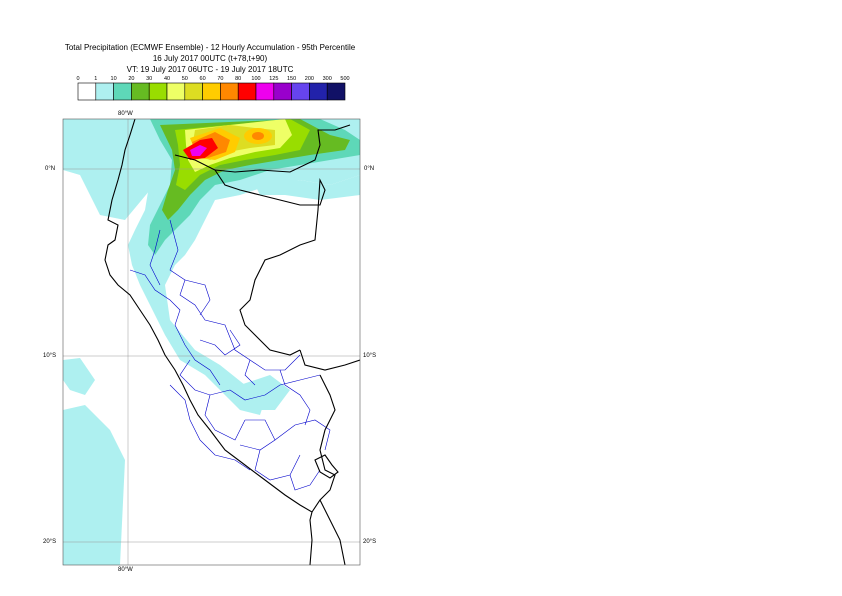  What do you see at coordinates (203, 79) in the screenshot?
I see `legend-tick-label: 60` at bounding box center [203, 79].